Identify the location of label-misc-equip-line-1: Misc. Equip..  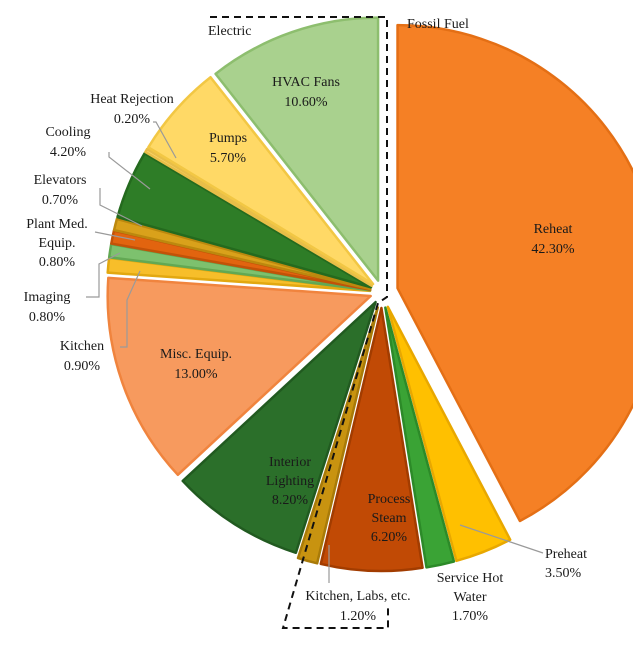
(196, 354).